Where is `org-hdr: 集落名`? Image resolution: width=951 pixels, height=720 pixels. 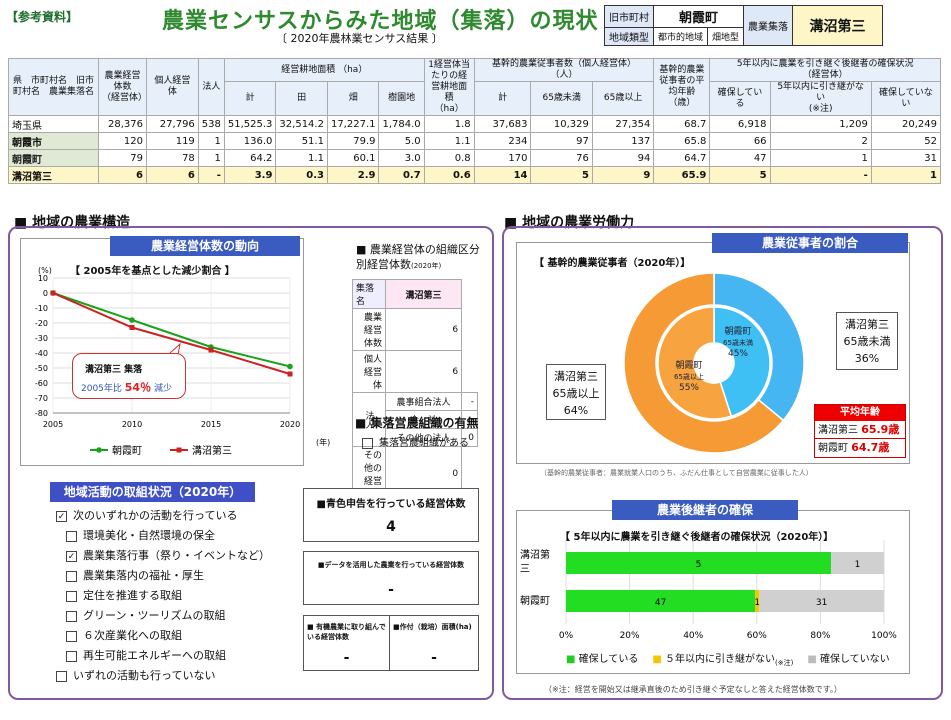 org-hdr: 集落名 is located at coordinates (369, 294).